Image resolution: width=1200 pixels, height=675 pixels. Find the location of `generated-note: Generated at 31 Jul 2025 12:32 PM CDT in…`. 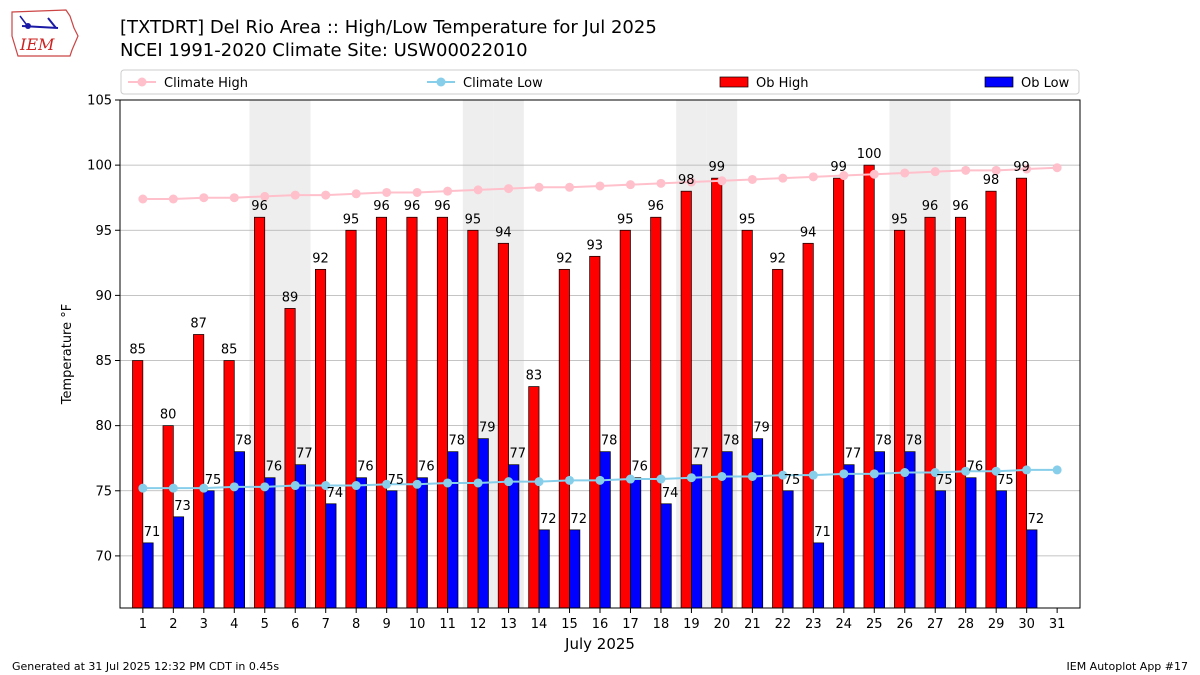

generated-note: Generated at 31 Jul 2025 12:32 PM CDT in… is located at coordinates (146, 666).